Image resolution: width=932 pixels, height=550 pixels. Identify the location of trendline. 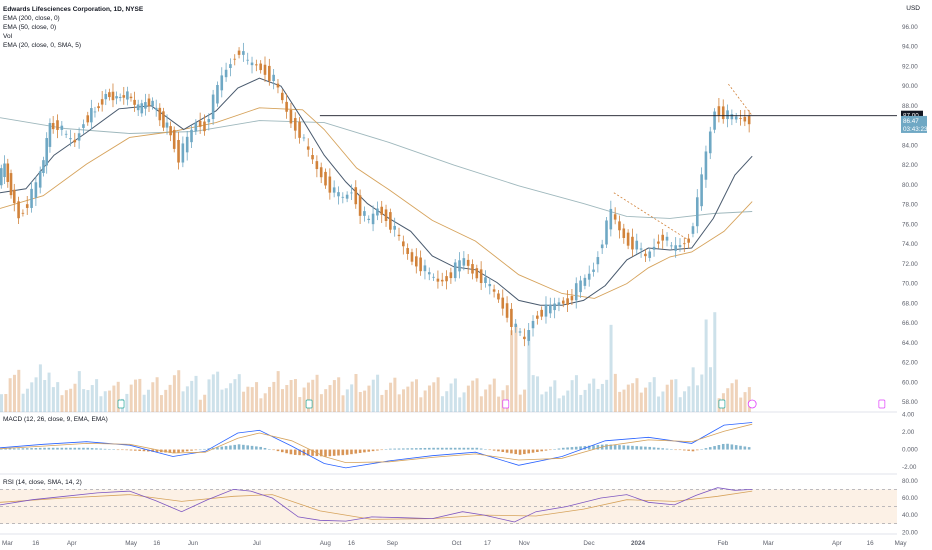
(740, 99).